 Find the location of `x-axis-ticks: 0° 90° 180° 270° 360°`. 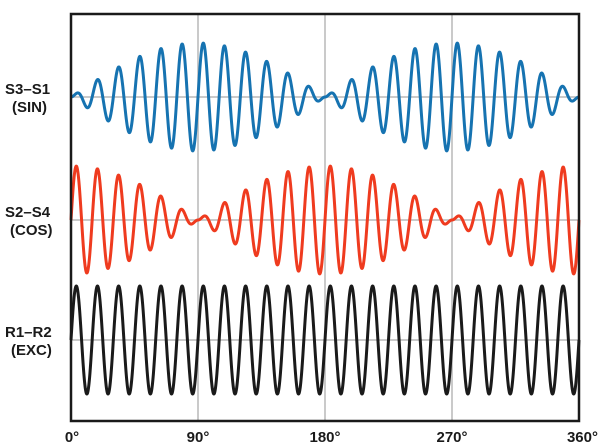

x-axis-ticks: 0° 90° 180° 270° 360° is located at coordinates (331, 437).